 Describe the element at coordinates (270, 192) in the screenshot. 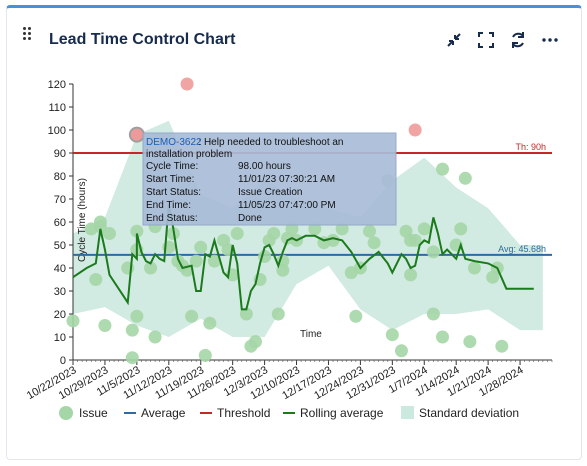

I see `tooltip-row-value: Issue Creation` at that location.